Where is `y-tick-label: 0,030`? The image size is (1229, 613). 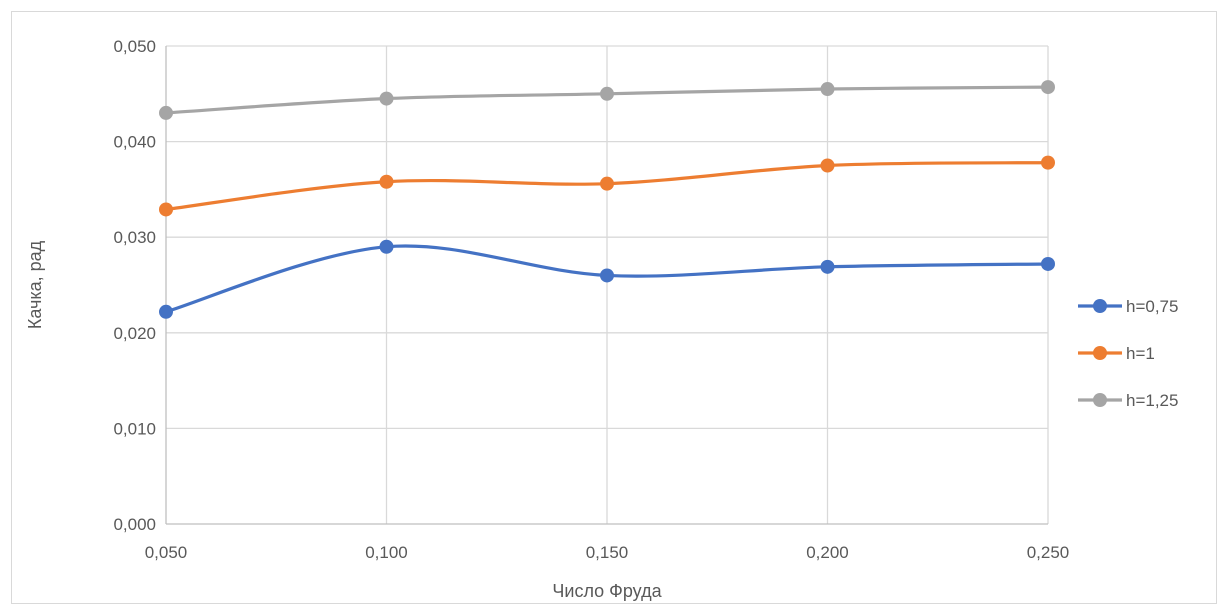 y-tick-label: 0,030 is located at coordinates (134, 237).